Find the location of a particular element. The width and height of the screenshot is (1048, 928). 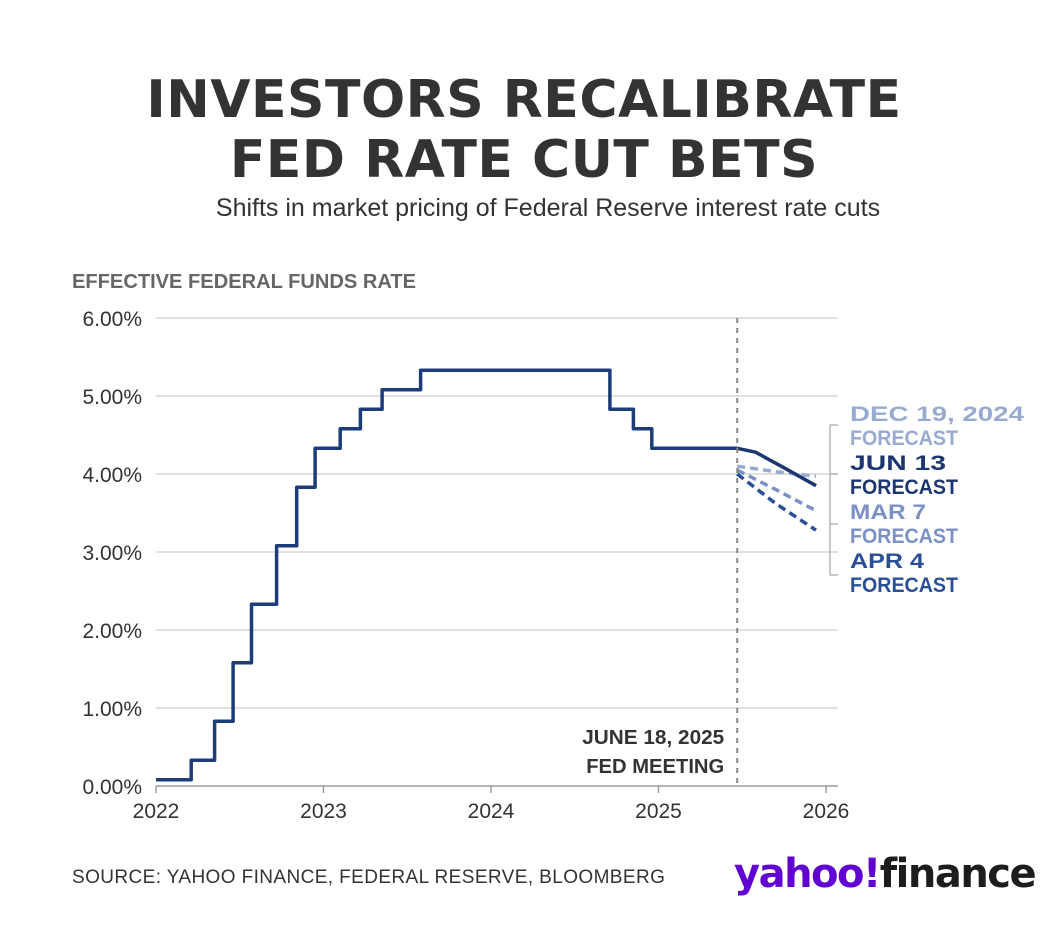

jun13-label-line1: JUN 13 is located at coordinates (898, 463).